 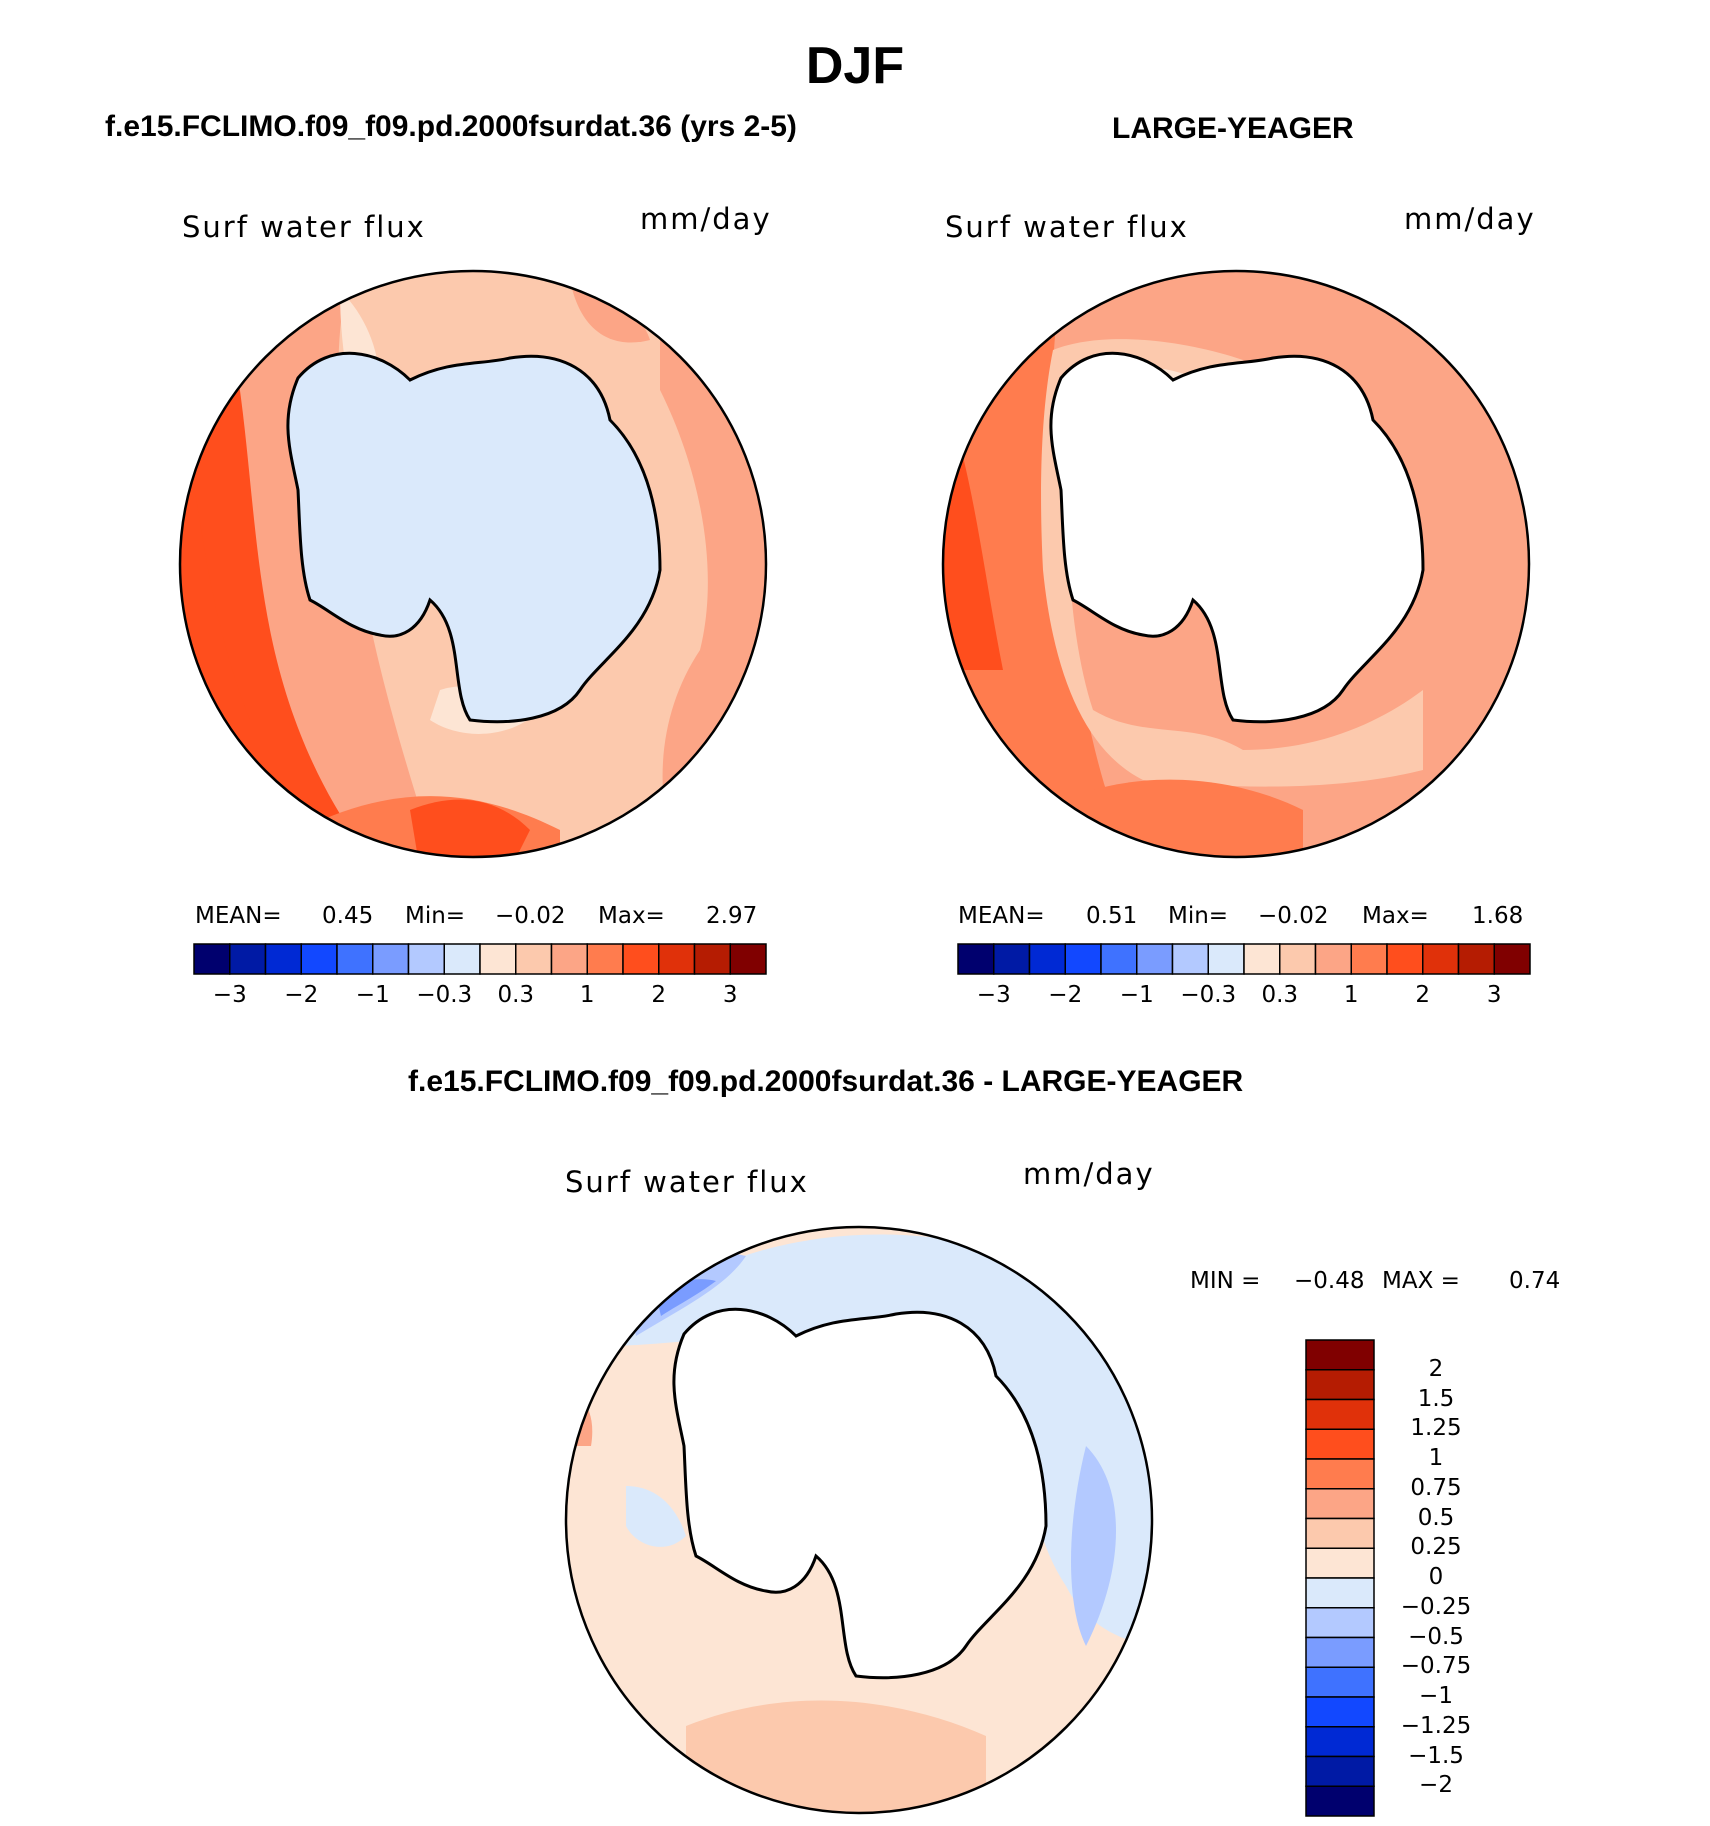 I want to click on panel2-min-label: Min=, so click(x=1198, y=916).